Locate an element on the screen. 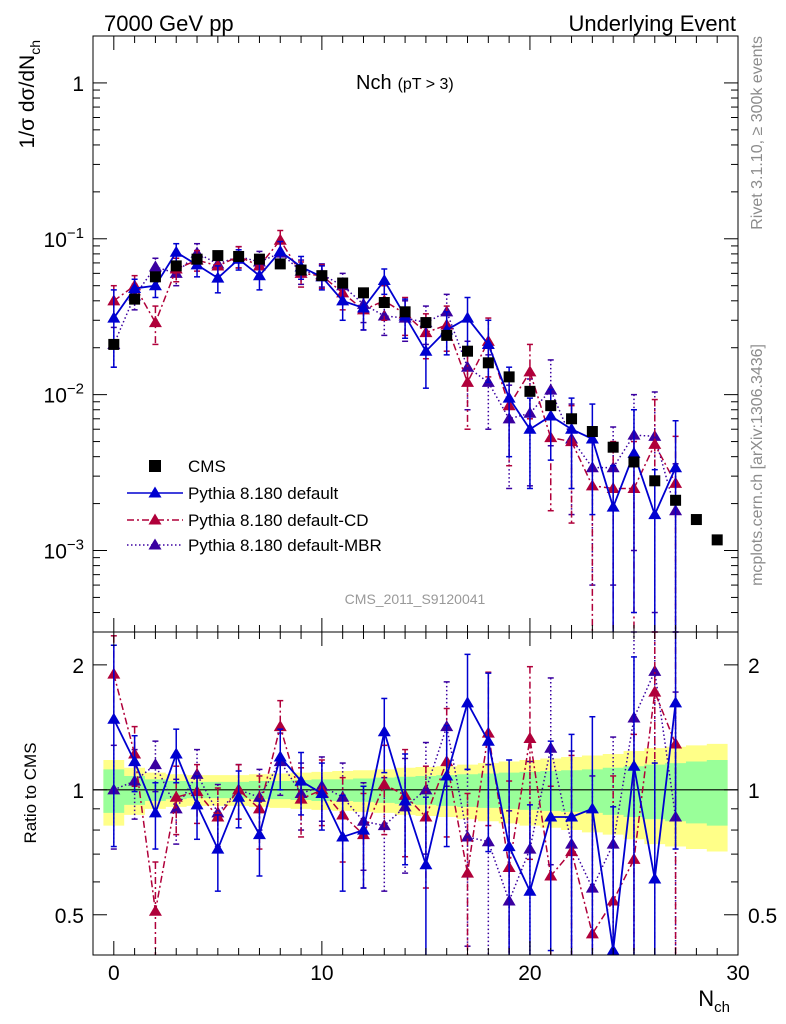 Image resolution: width=786 pixels, height=1024 pixels. legend-marker-cms is located at coordinates (155, 466).